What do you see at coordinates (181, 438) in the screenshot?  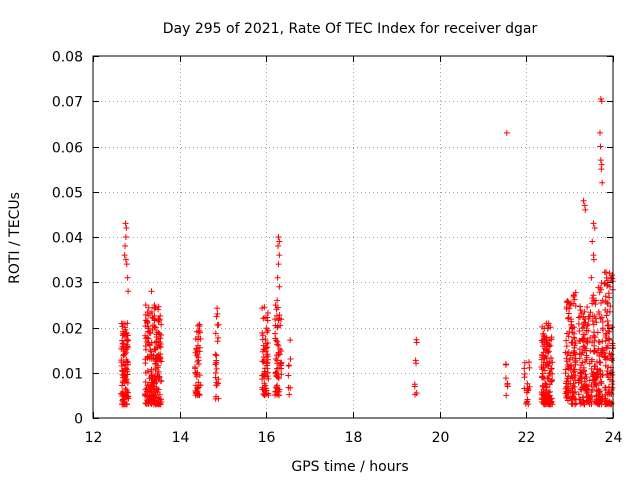 I see `x-tick-label: 14` at bounding box center [181, 438].